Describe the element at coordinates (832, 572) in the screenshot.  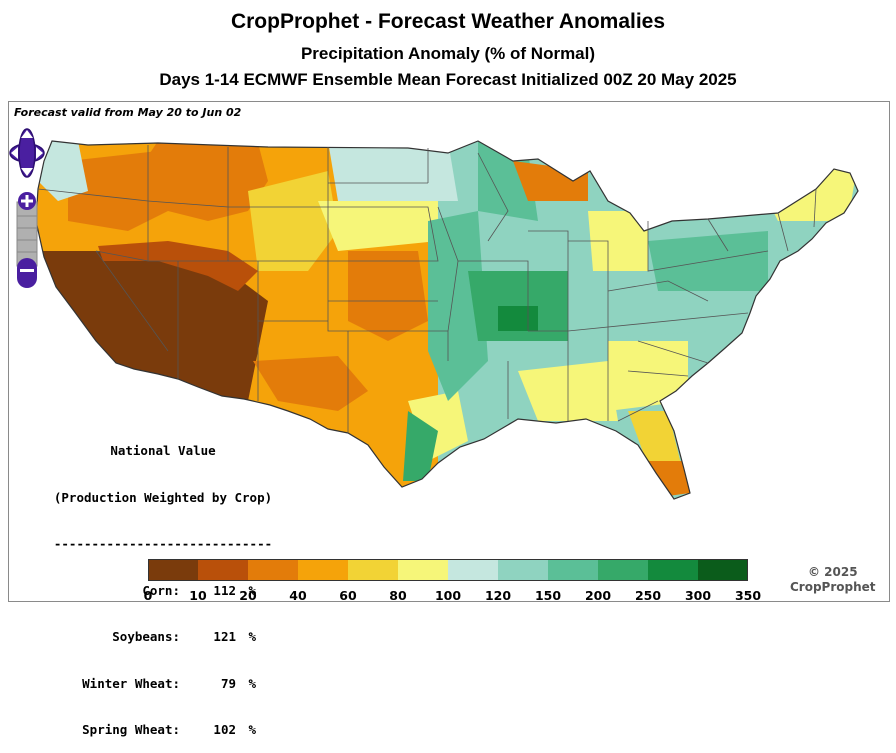
I see `copyright-year: © 2025` at that location.